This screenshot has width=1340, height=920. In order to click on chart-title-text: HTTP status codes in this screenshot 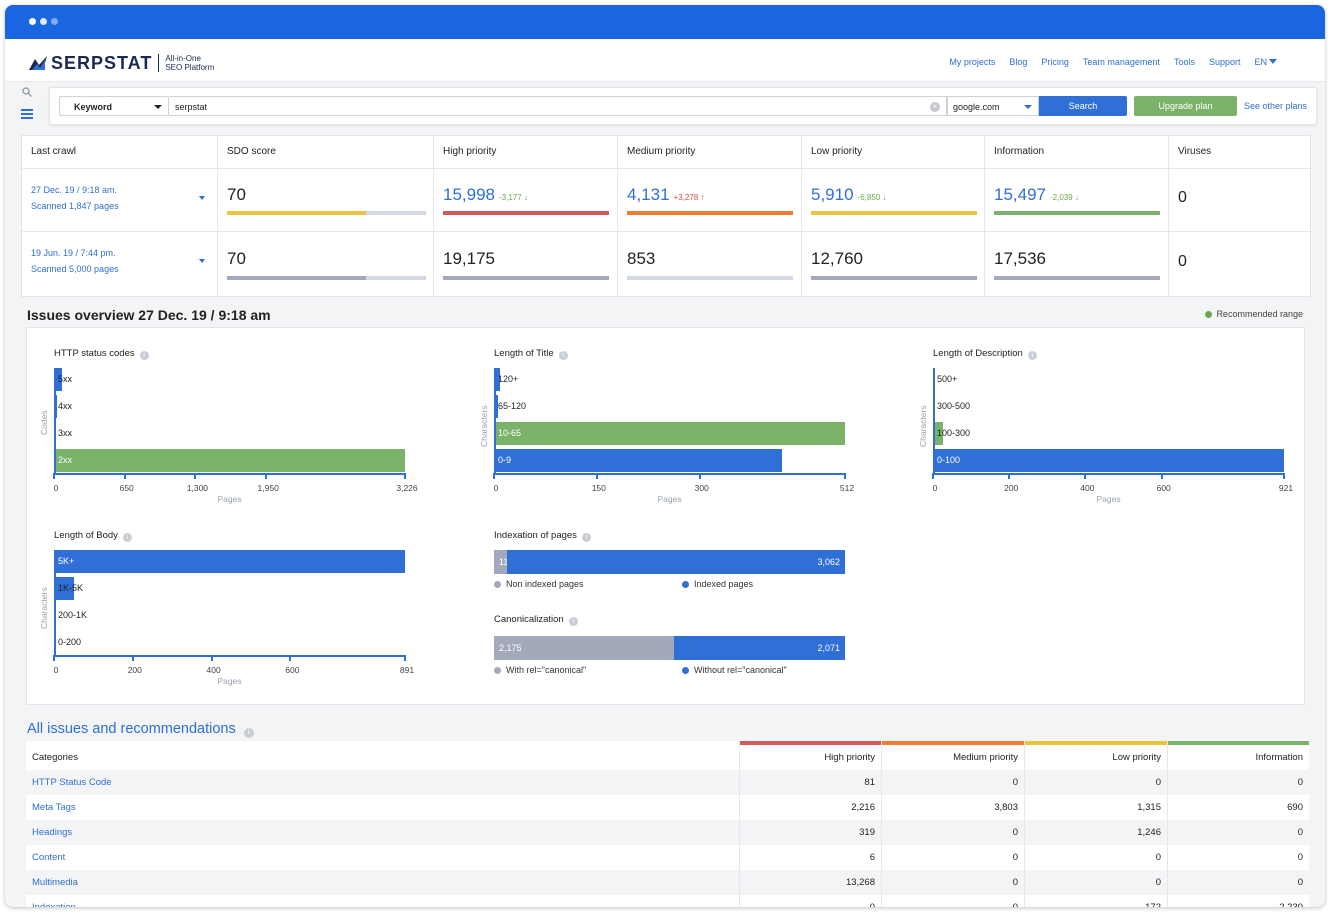, I will do `click(94, 353)`.